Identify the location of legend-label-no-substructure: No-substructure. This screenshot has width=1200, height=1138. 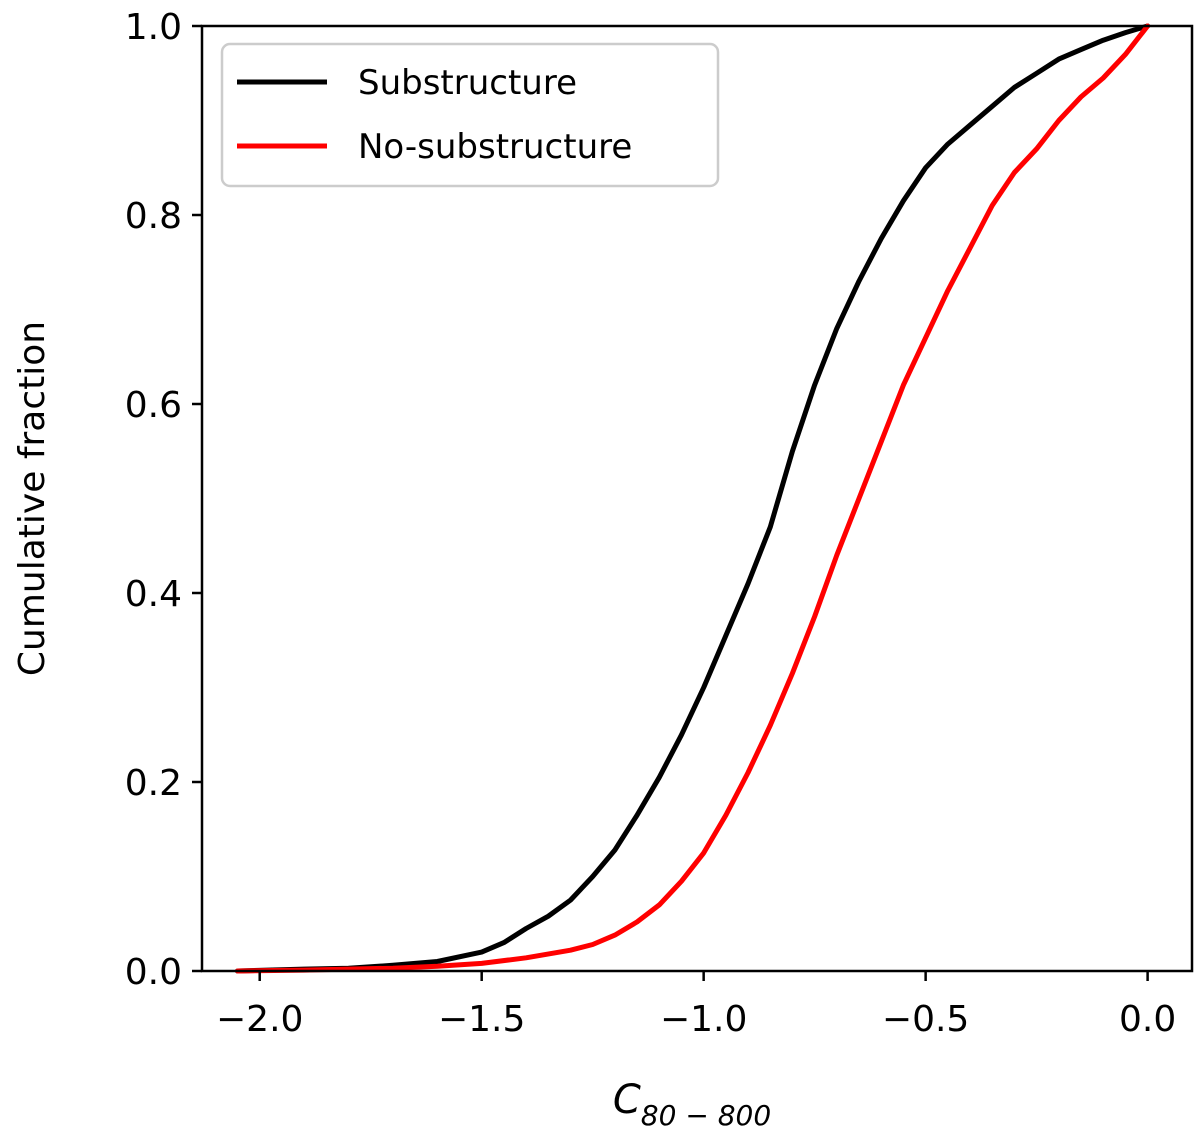
(495, 147).